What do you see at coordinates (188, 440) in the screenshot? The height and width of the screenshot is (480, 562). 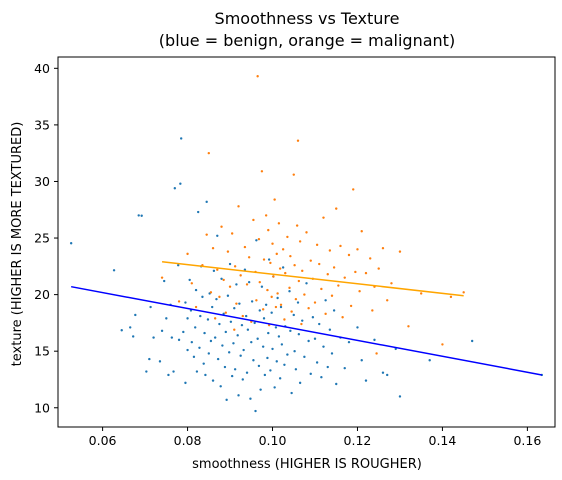 I see `x-tick-label: 0.08` at bounding box center [188, 440].